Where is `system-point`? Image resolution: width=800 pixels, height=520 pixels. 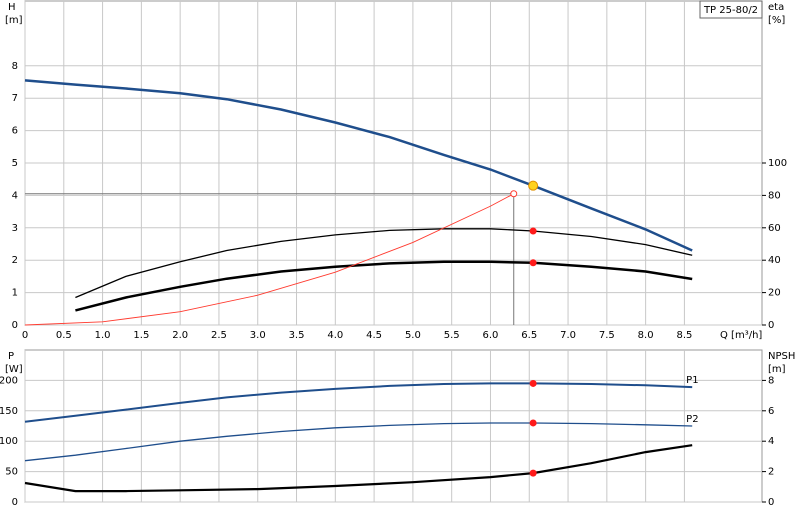 system-point is located at coordinates (514, 194).